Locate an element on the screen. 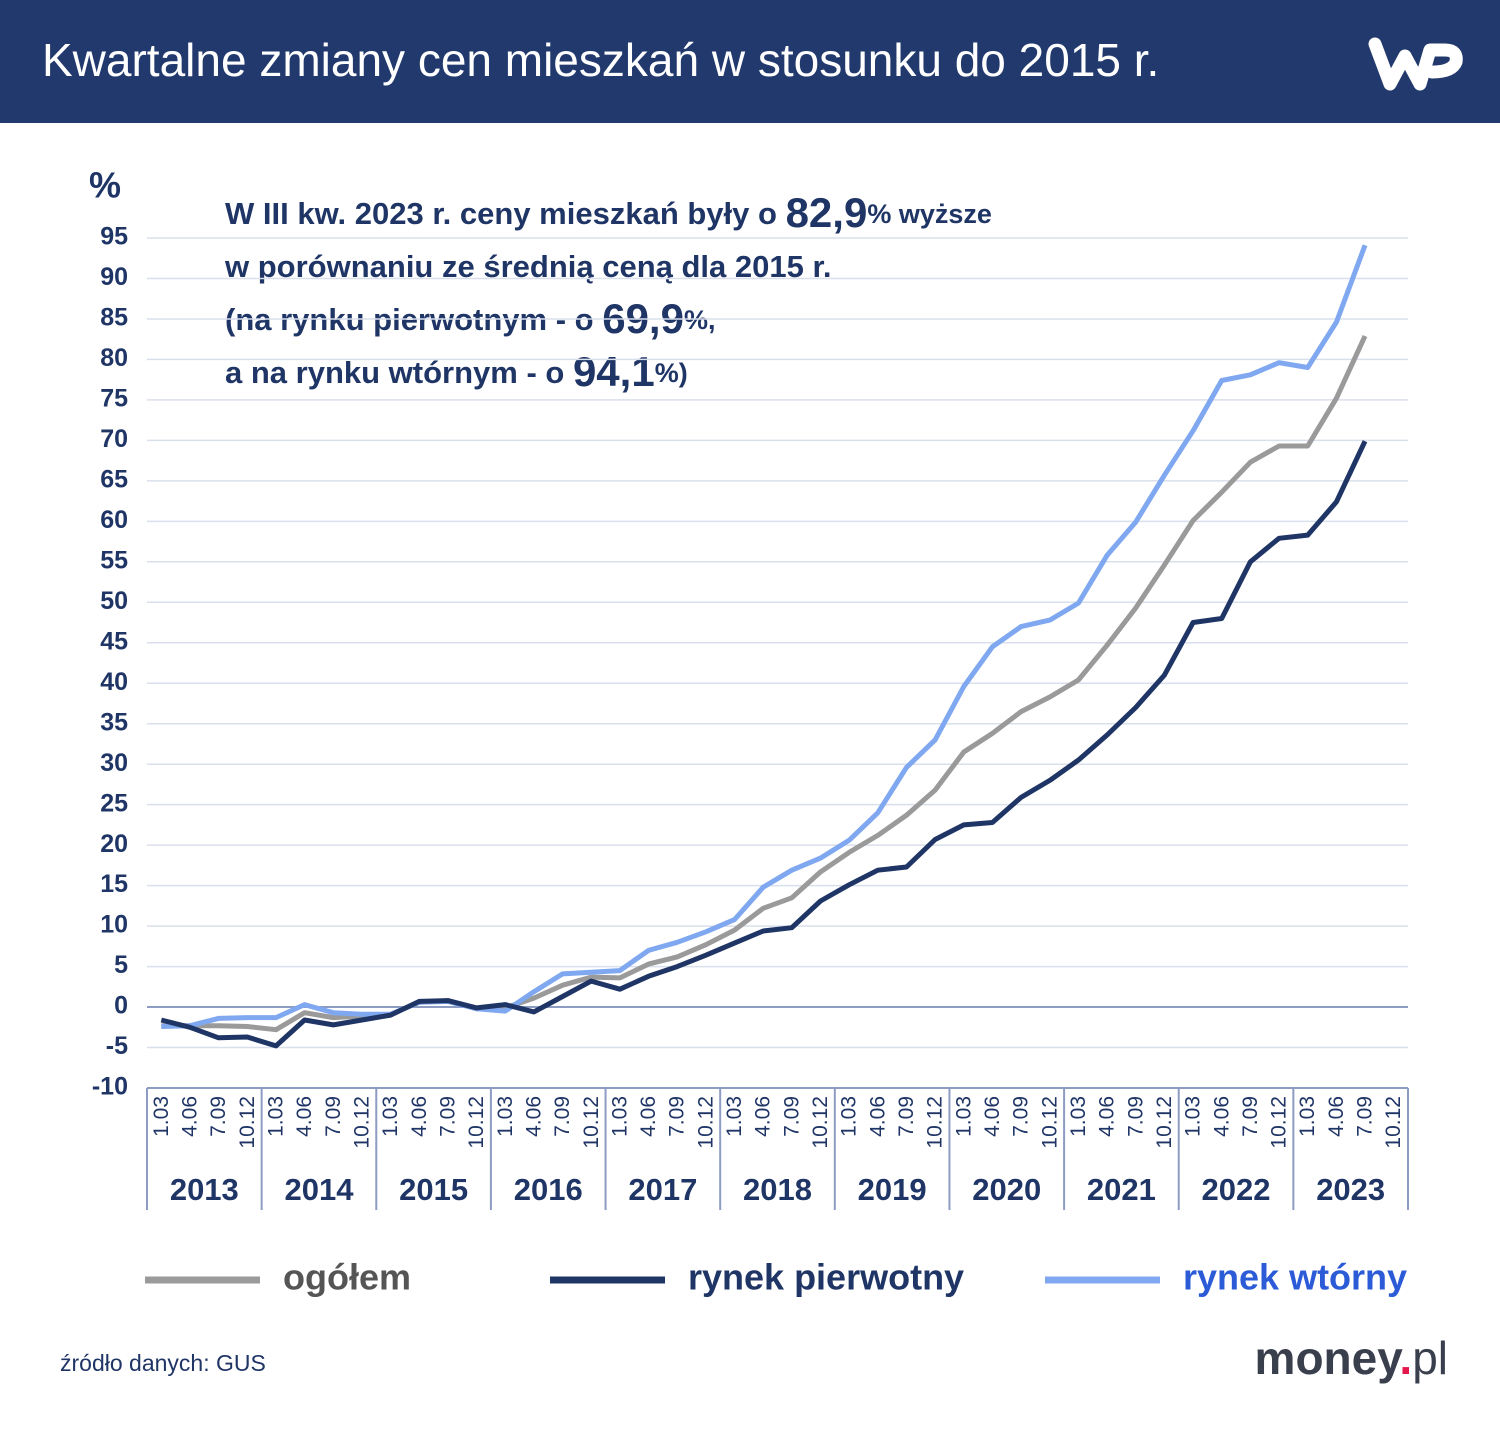 This screenshot has width=1500, height=1436. year-label: 2023 is located at coordinates (1350, 1189).